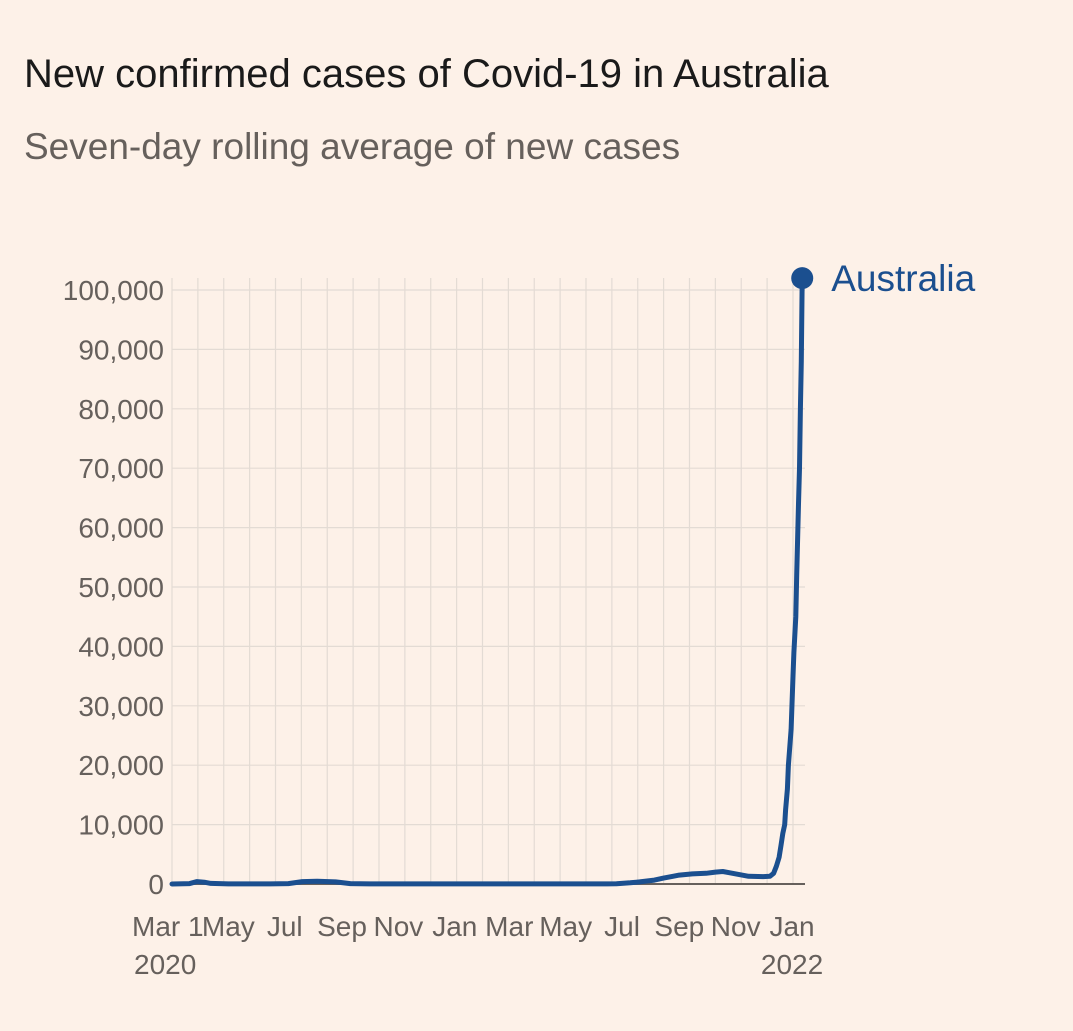 This screenshot has height=1031, width=1073. What do you see at coordinates (509, 926) in the screenshot?
I see `x-tick-label: Mar` at bounding box center [509, 926].